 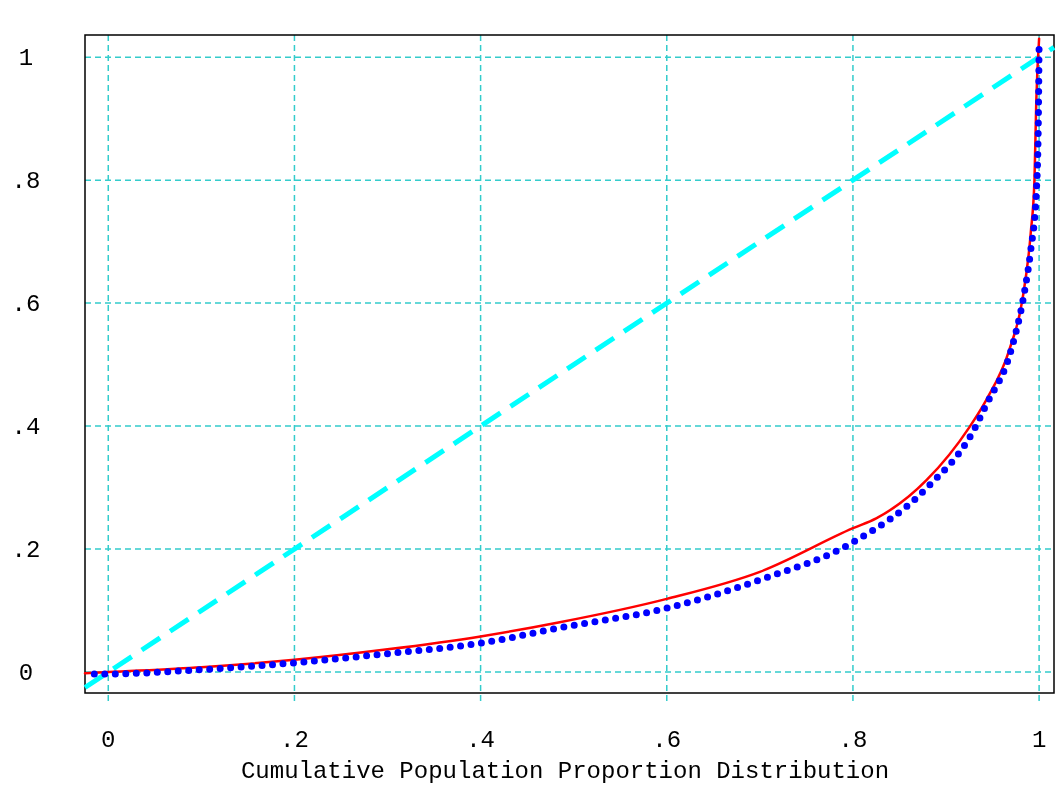 What do you see at coordinates (565, 771) in the screenshot?
I see `x-axis-title: Cumulative Population Proportion Distribution` at bounding box center [565, 771].